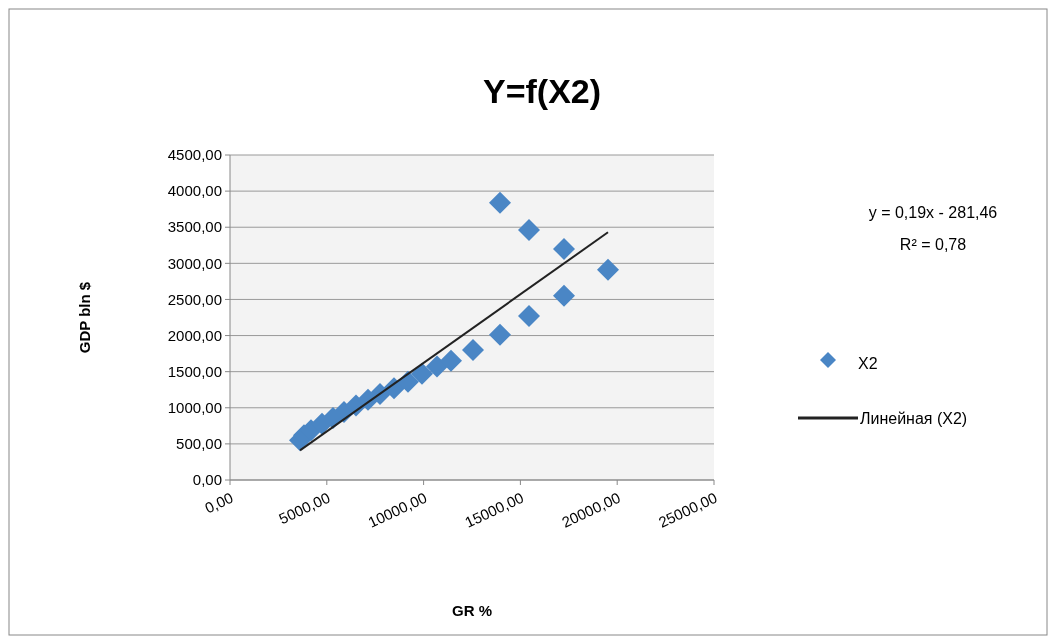 Image resolution: width=1057 pixels, height=644 pixels. I want to click on text: R² = 0,78, so click(933, 244).